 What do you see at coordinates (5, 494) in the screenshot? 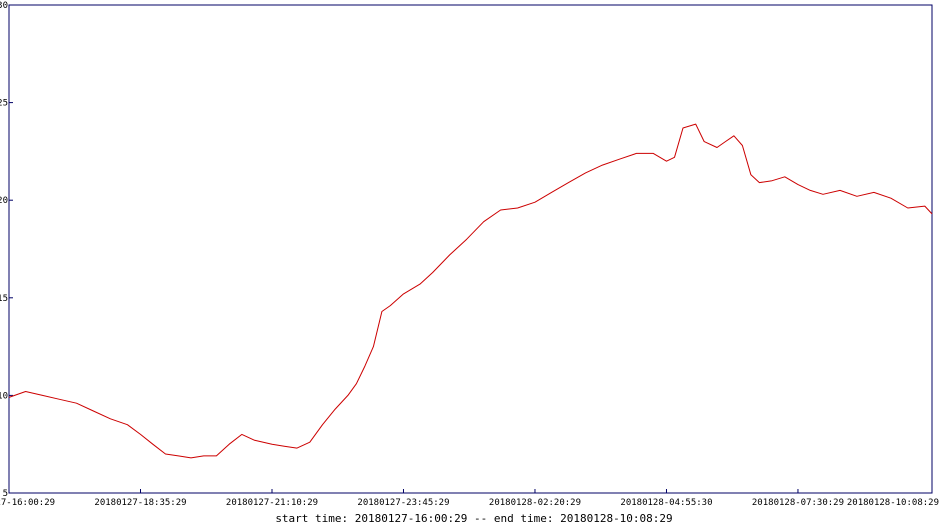
I see `y-tick-label: 5` at bounding box center [5, 494].